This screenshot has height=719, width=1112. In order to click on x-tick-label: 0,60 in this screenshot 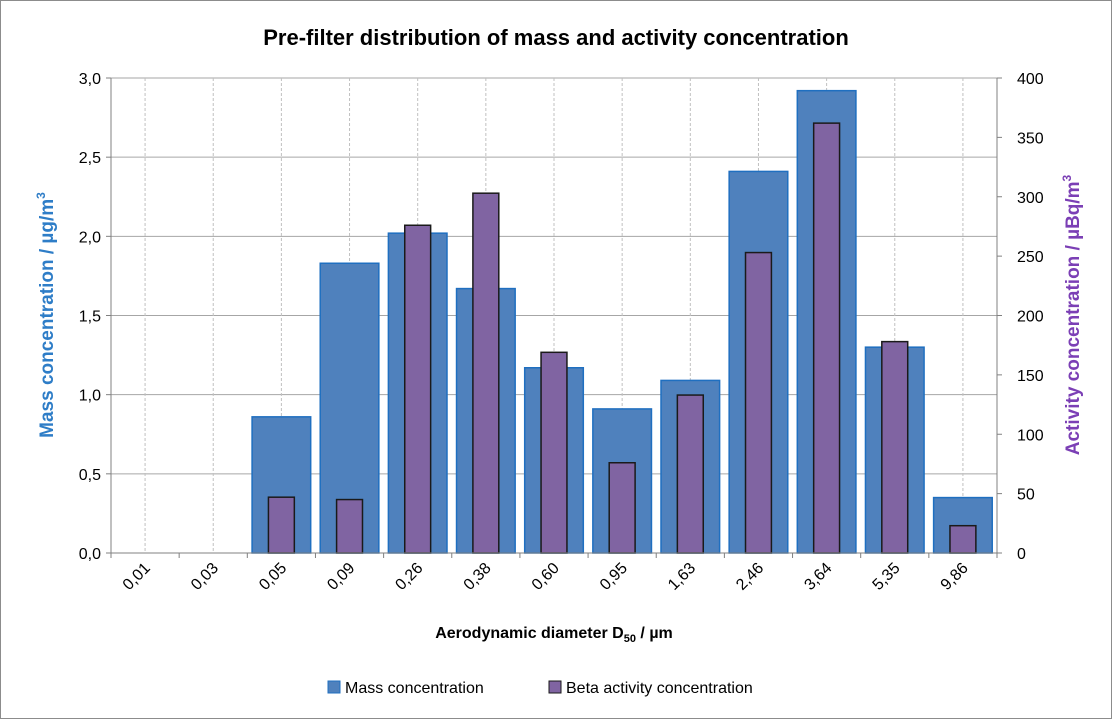, I will do `click(546, 577)`.